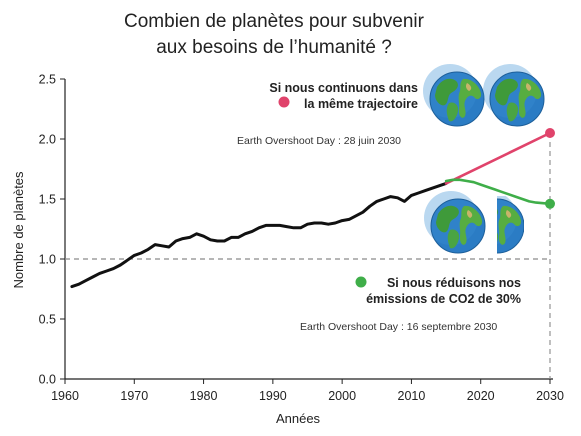  What do you see at coordinates (47, 380) in the screenshot?
I see `y-tick-label: 0.0` at bounding box center [47, 380].